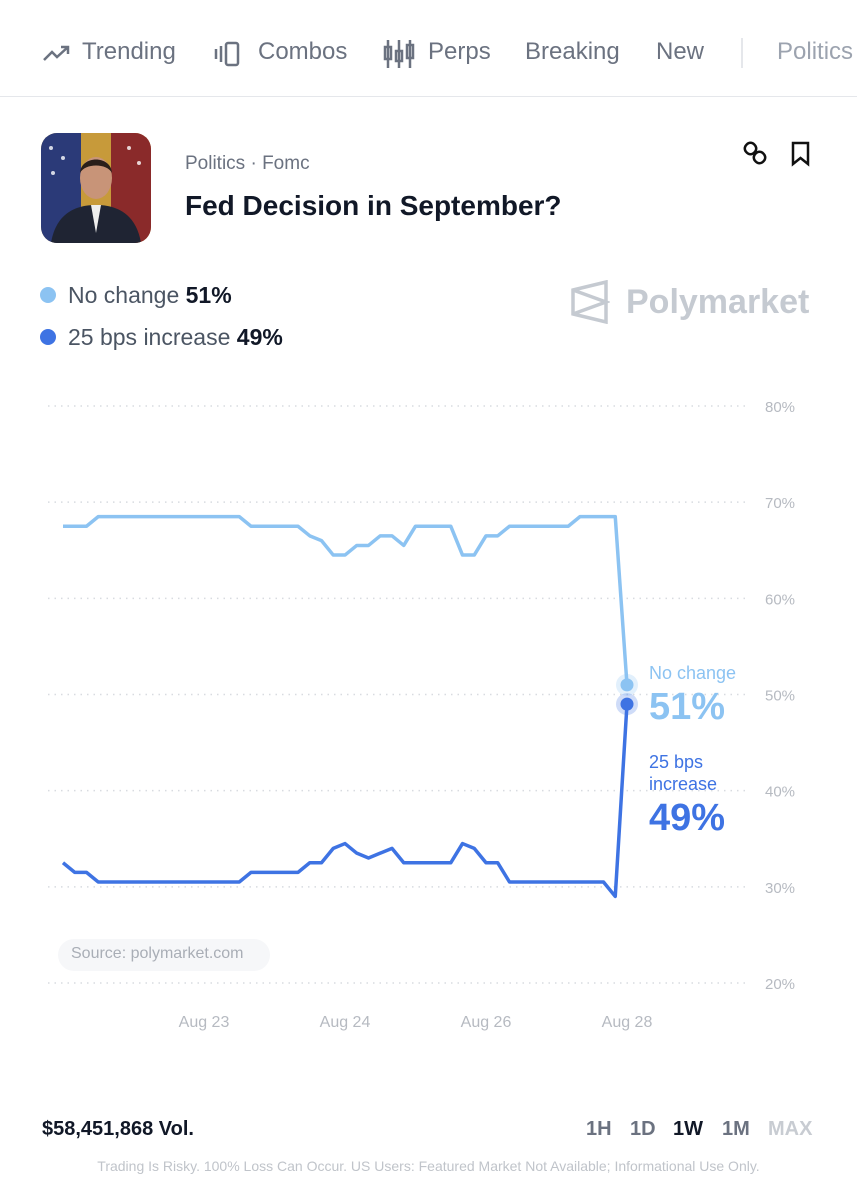  I want to click on end-label-name: No change, so click(693, 673).